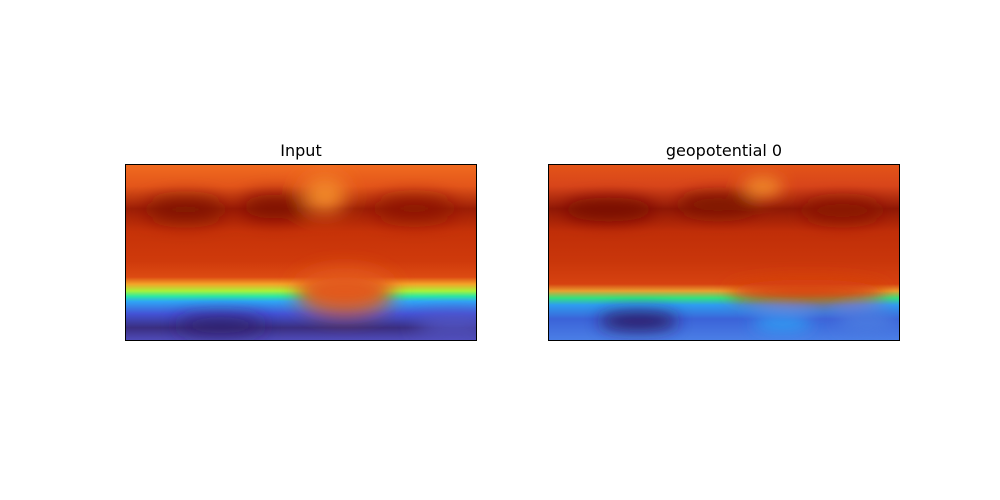 The height and width of the screenshot is (500, 1000). I want to click on input-panel-title: Input, so click(301, 150).